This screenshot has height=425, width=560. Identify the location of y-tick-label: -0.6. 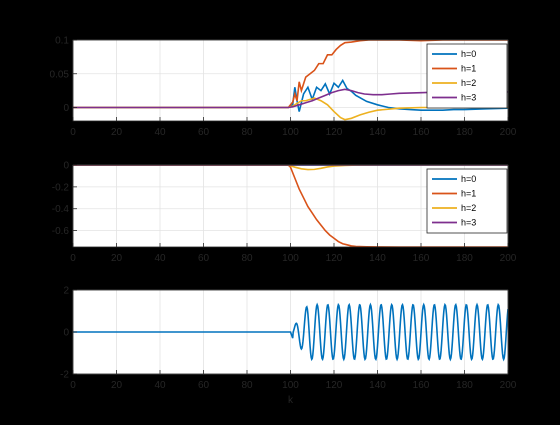
(61, 231).